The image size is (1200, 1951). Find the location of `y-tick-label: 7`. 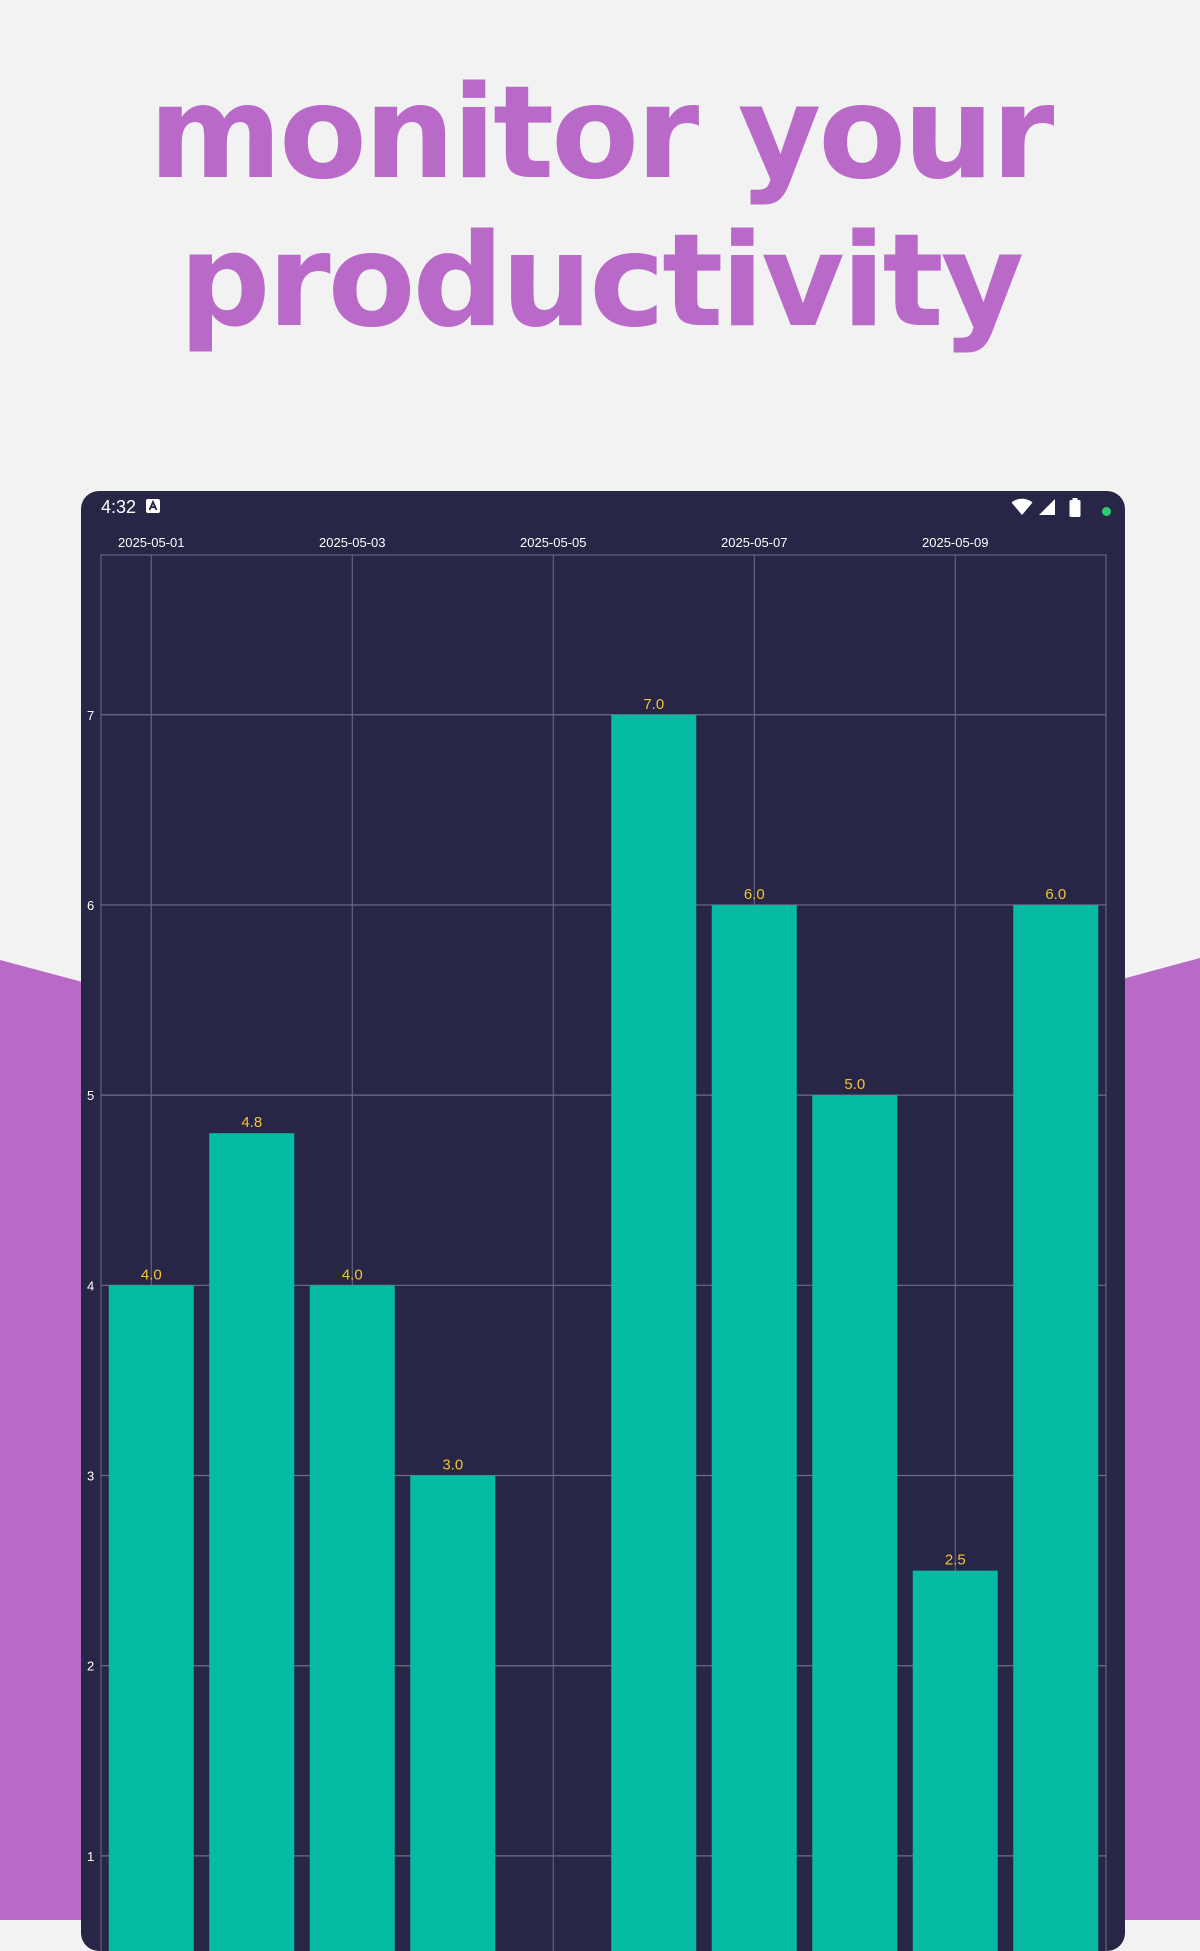

y-tick-label: 7 is located at coordinates (90, 715).